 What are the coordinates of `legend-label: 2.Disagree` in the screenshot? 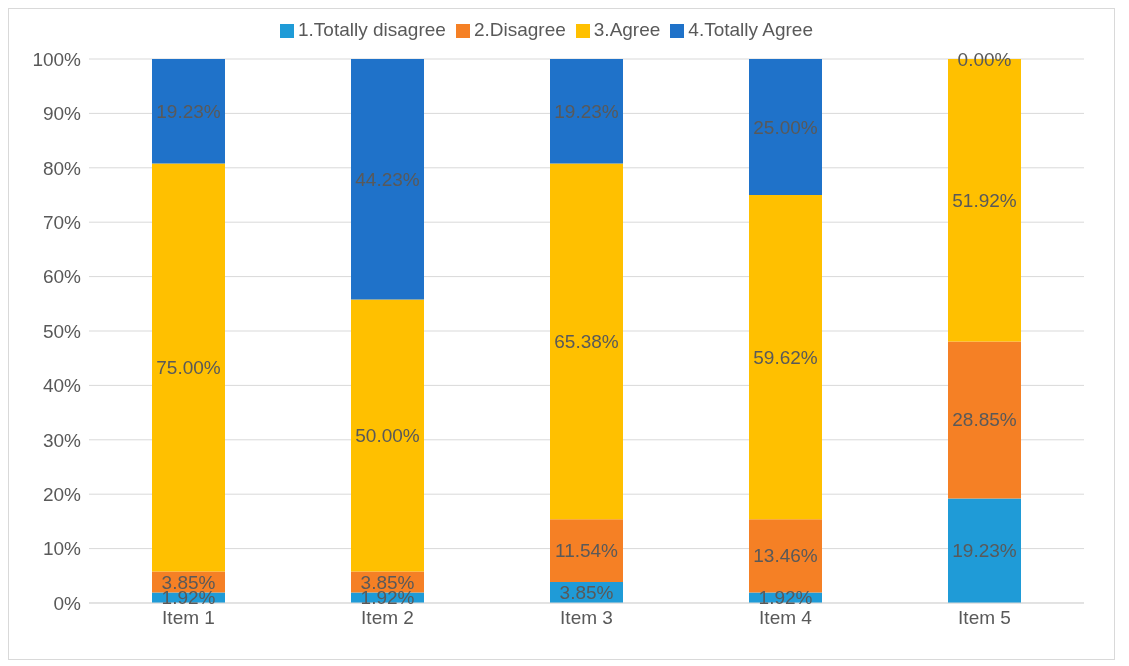 It's located at (519, 29).